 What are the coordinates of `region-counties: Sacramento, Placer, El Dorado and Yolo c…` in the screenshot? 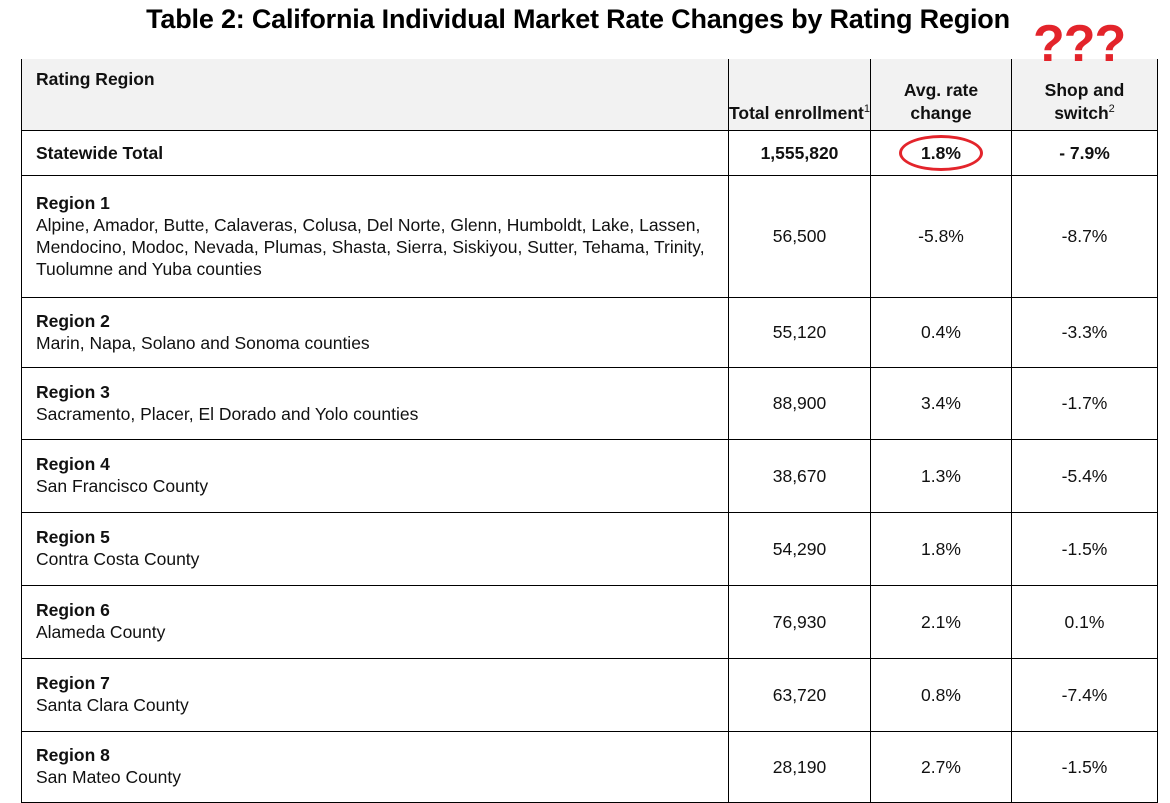 It's located at (227, 413).